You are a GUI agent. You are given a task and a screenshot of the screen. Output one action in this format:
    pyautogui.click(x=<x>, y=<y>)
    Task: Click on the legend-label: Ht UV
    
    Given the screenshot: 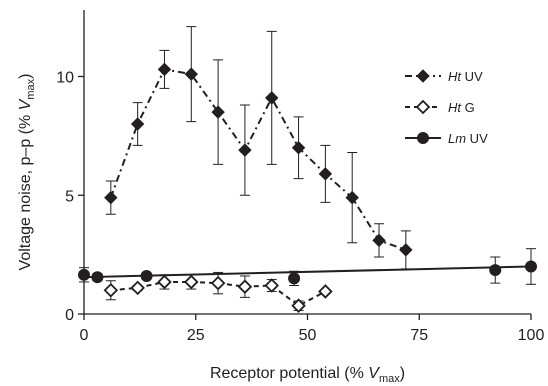 What is the action you would take?
    pyautogui.click(x=465, y=76)
    